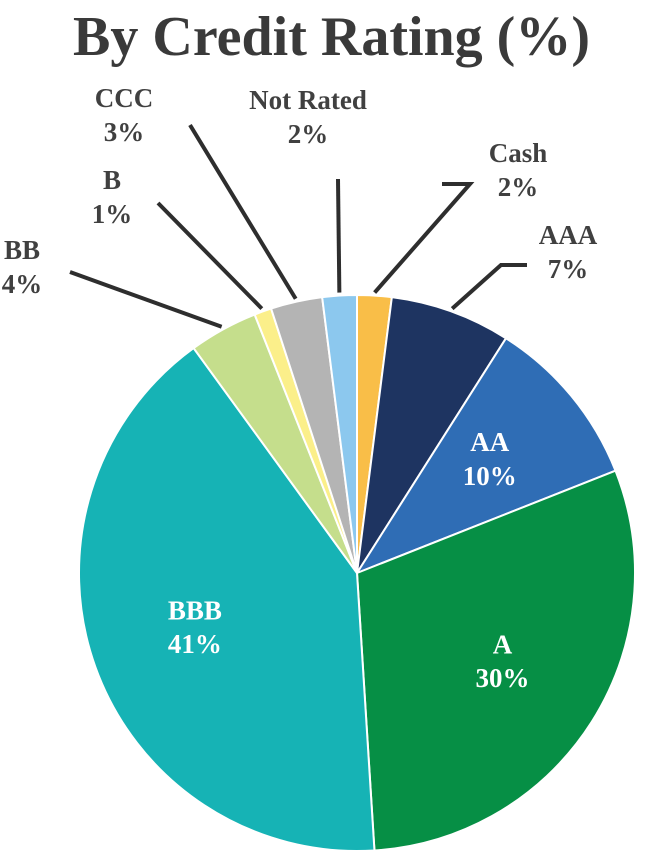 The height and width of the screenshot is (854, 663). Describe the element at coordinates (22, 284) in the screenshot. I see `data-label-percent: 4%` at that location.